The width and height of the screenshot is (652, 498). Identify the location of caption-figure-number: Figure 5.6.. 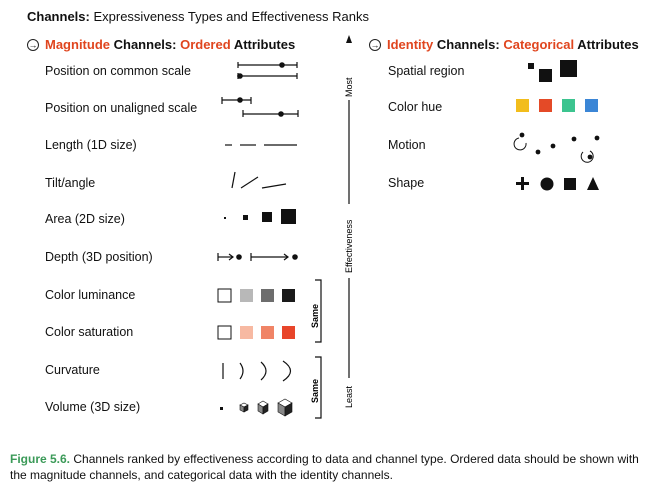
(40, 459).